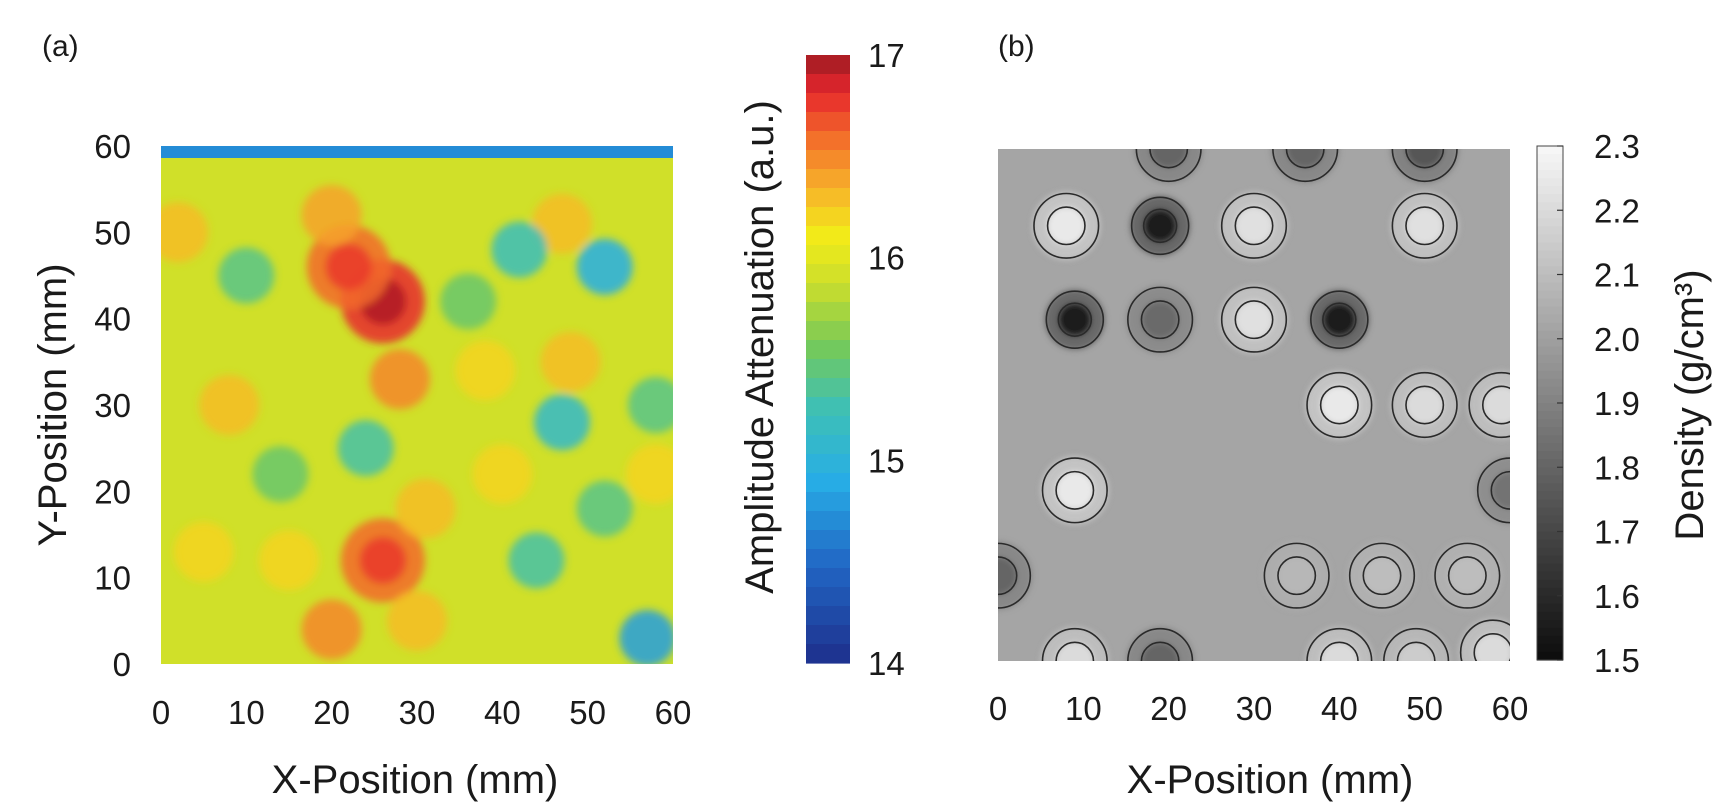 This screenshot has height=811, width=1729. I want to click on colorbar-a-tick-label: 16, so click(886, 258).